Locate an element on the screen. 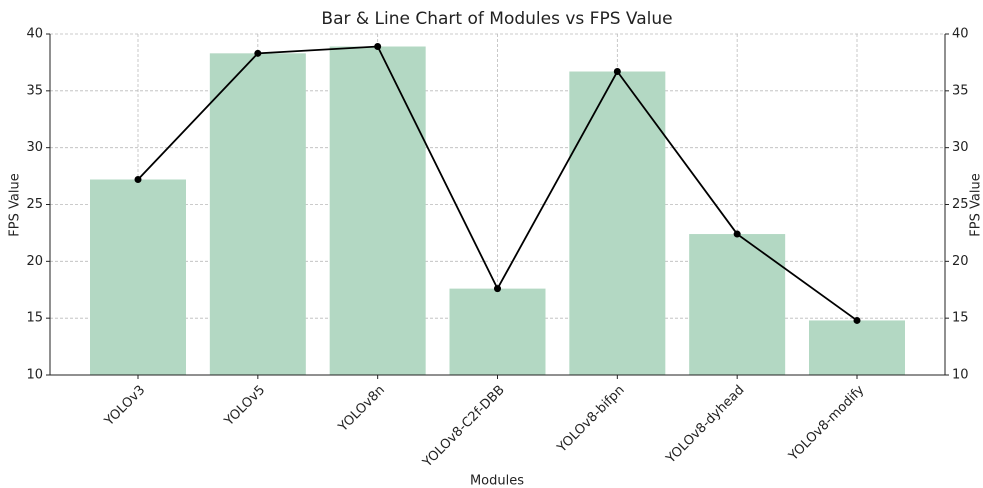  y-tick-label: 10 is located at coordinates (34, 375).